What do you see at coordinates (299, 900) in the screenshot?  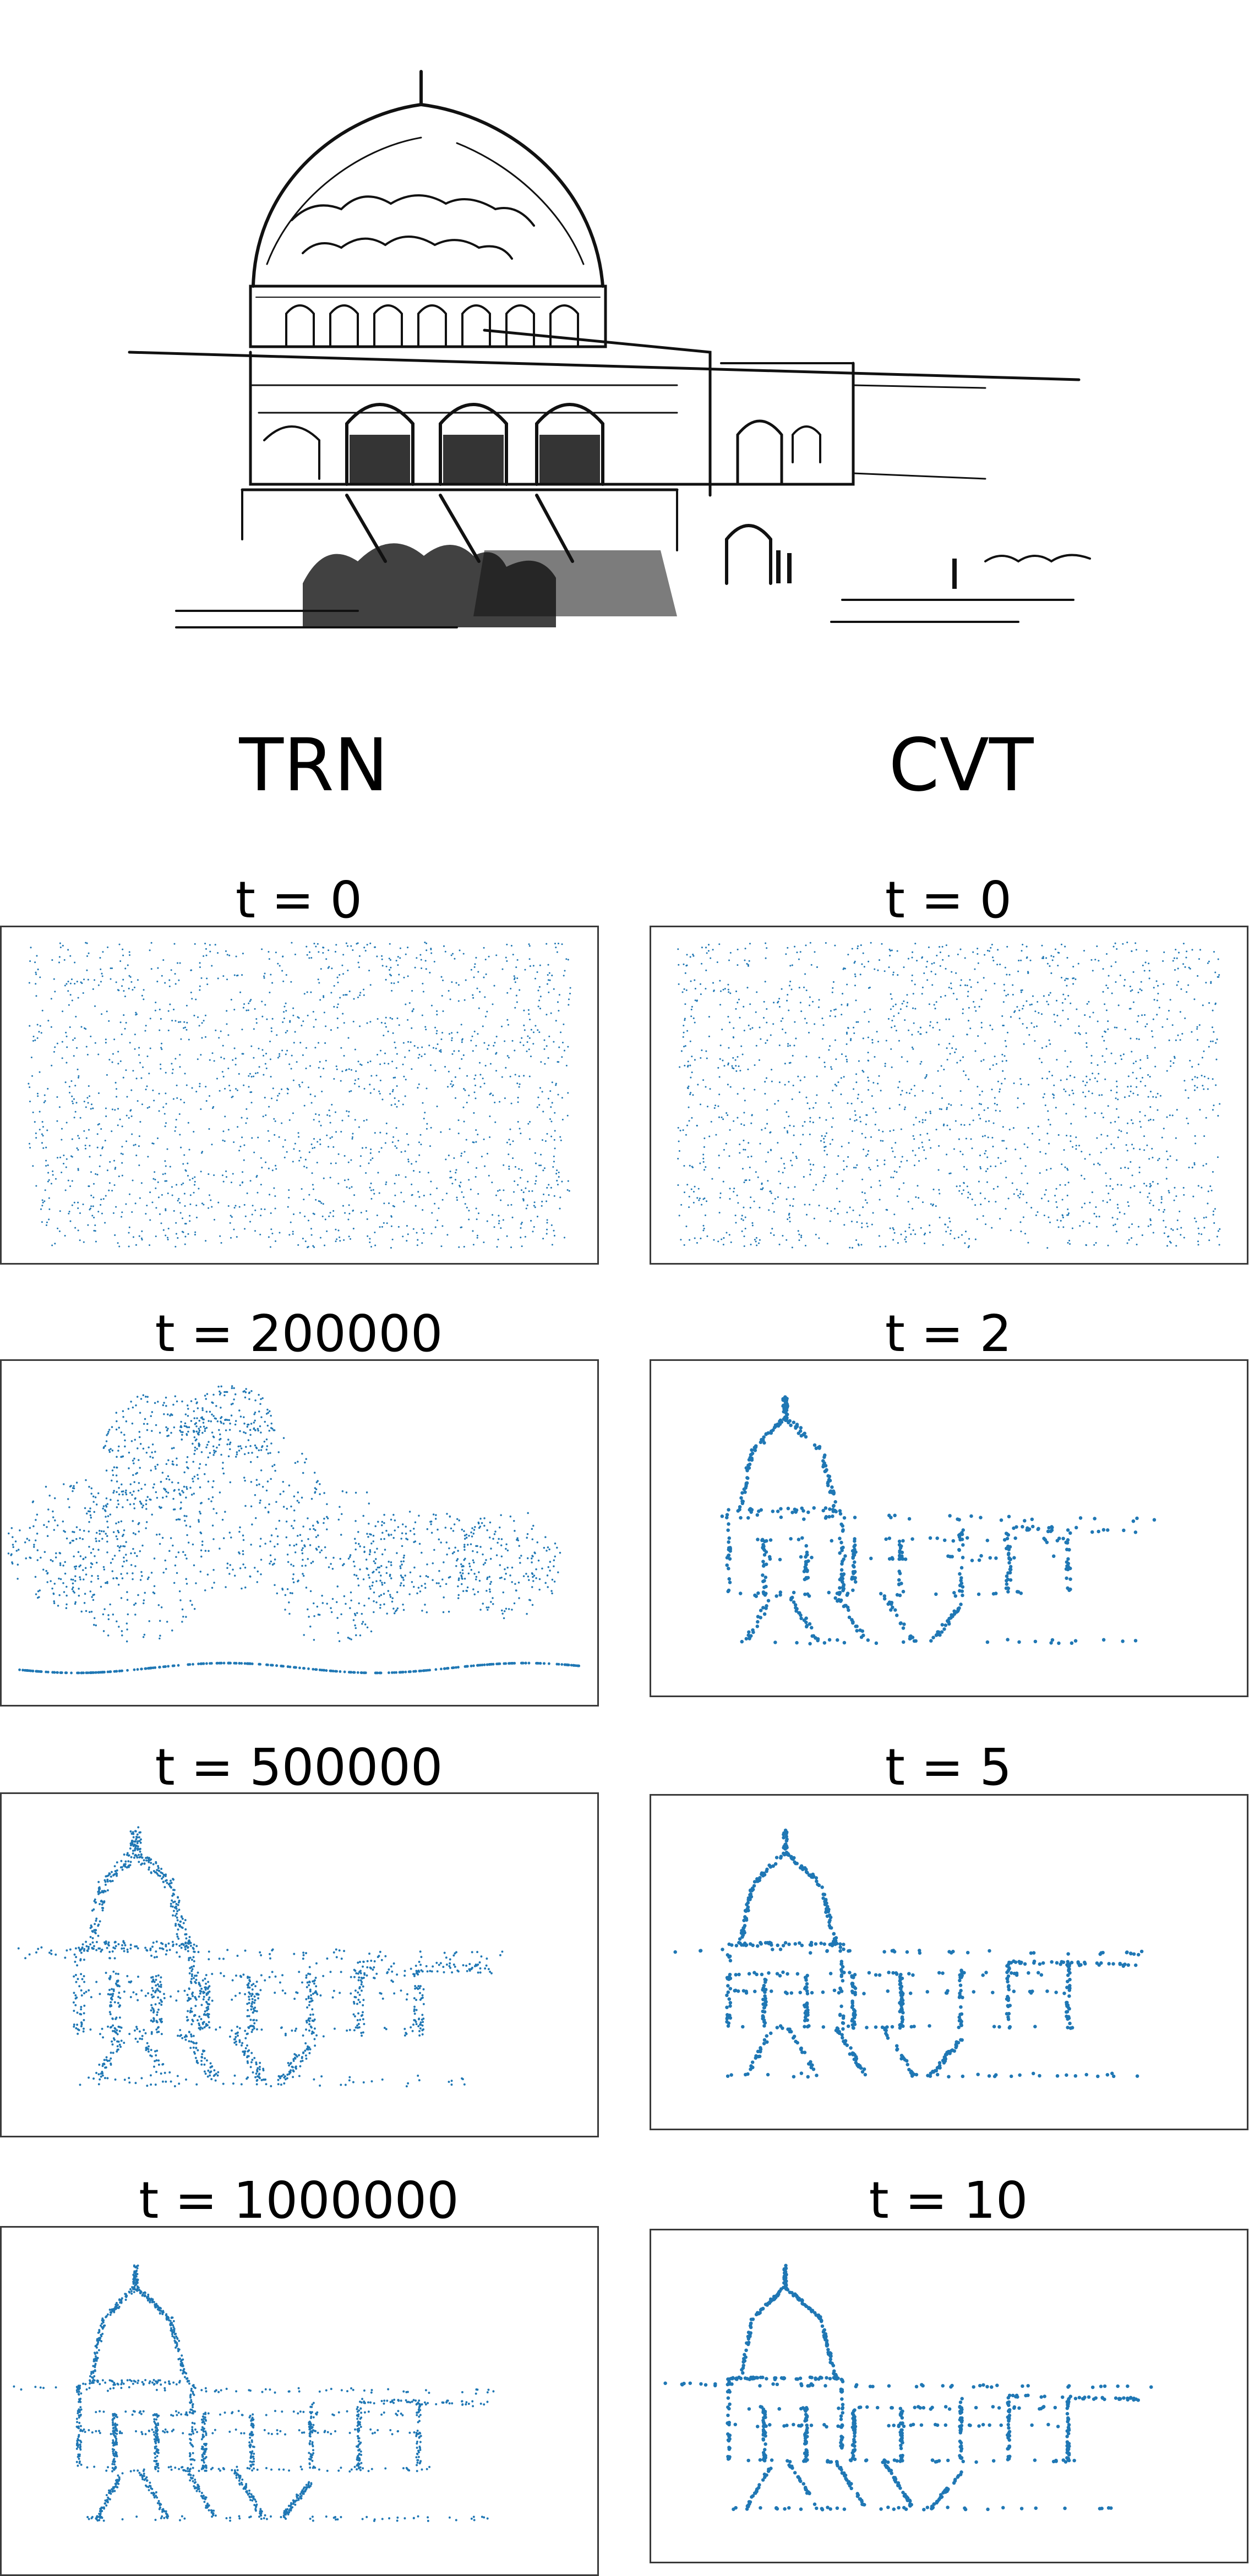 I see `panel-title-trn-0: t = 0` at bounding box center [299, 900].